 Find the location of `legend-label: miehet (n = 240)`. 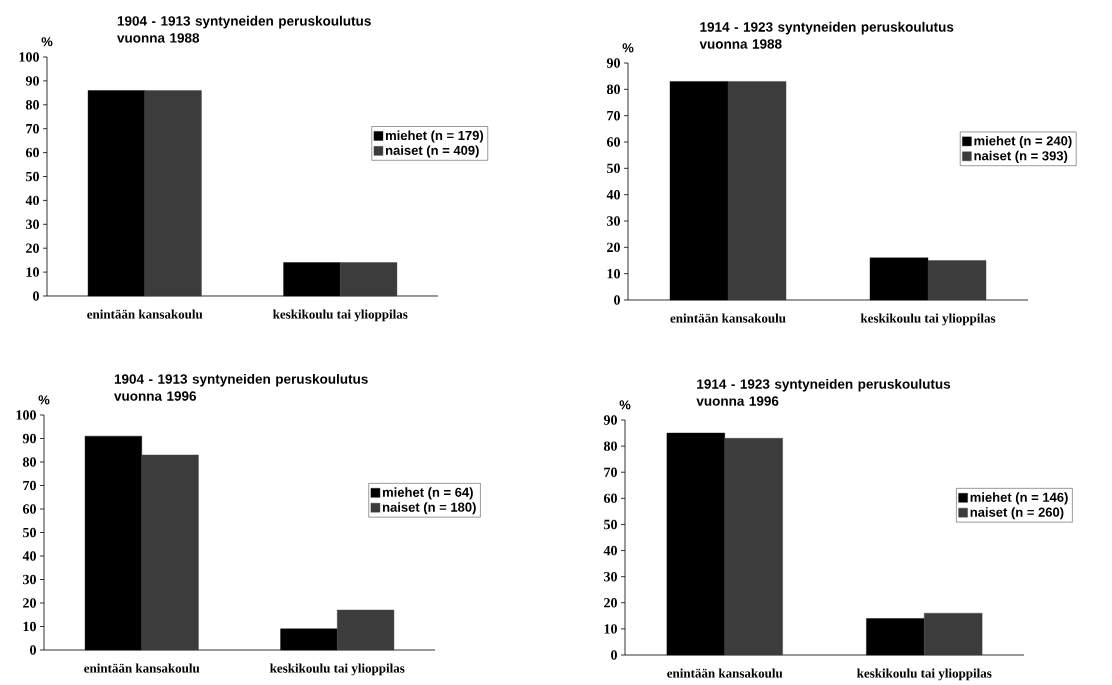

legend-label: miehet (n = 240) is located at coordinates (1023, 142).